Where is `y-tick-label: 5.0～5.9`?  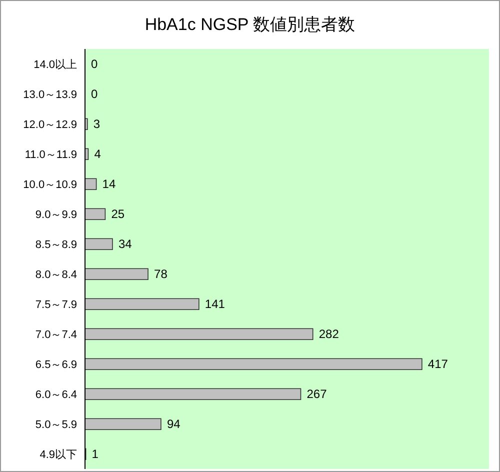 y-tick-label: 5.0～5.9 is located at coordinates (56, 424).